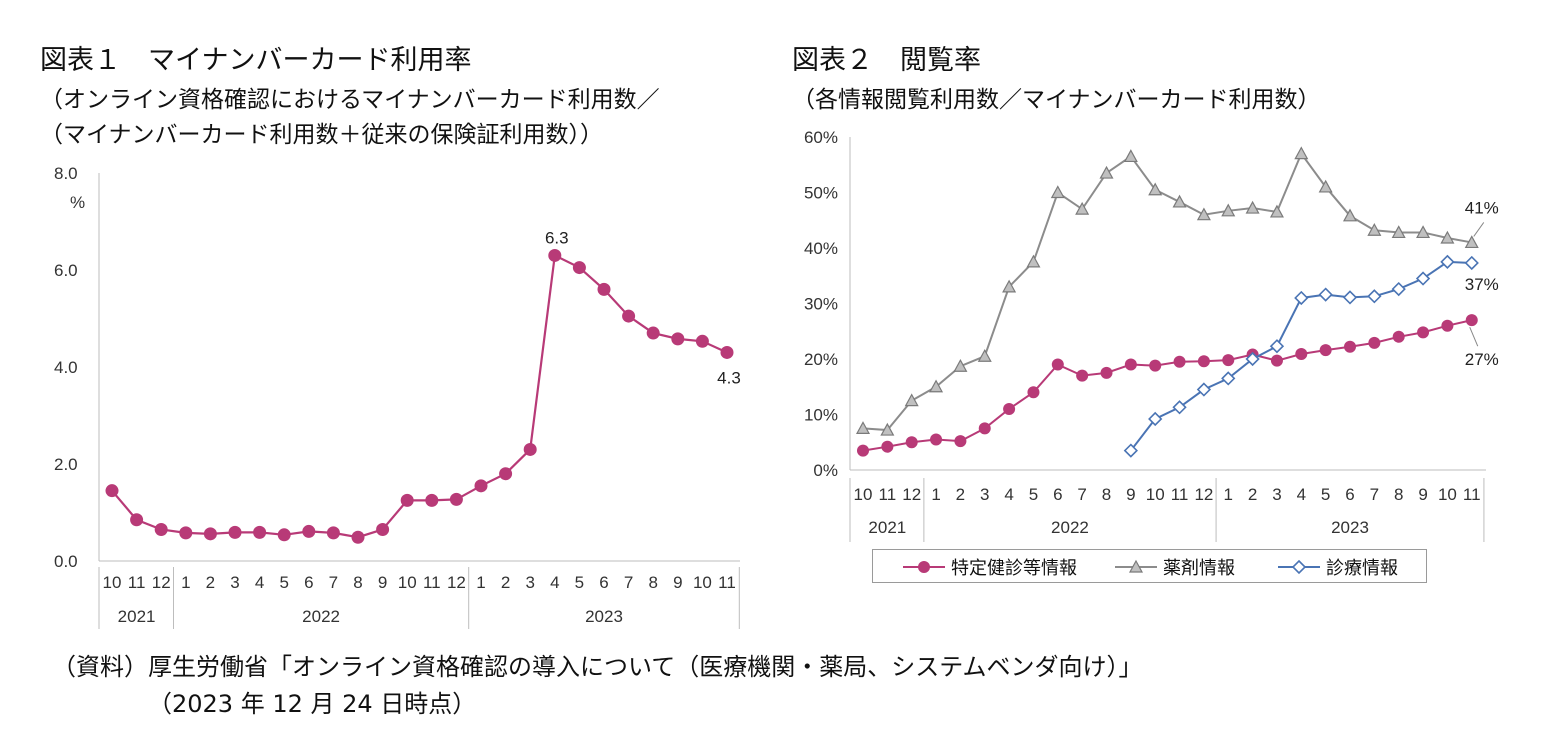  Describe the element at coordinates (557, 237) in the screenshot. I see `data-label: 6.3` at that location.